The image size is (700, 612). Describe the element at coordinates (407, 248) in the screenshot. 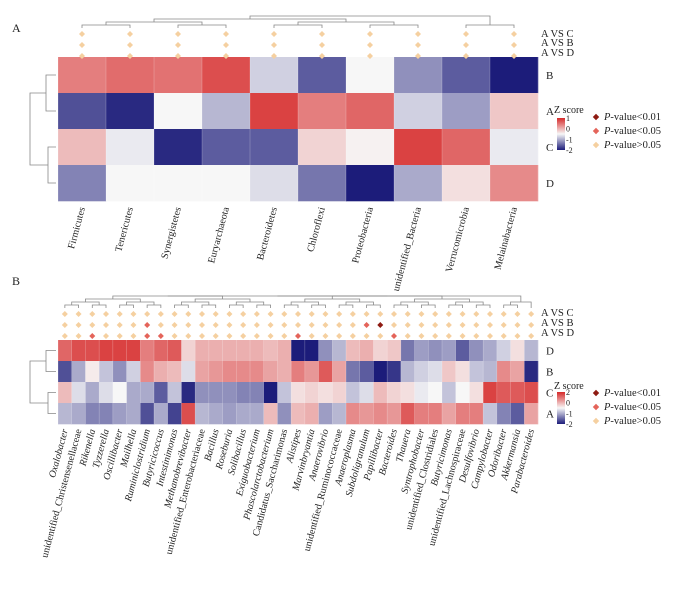

I see `column-label: unidentified_Bacteria` at that location.